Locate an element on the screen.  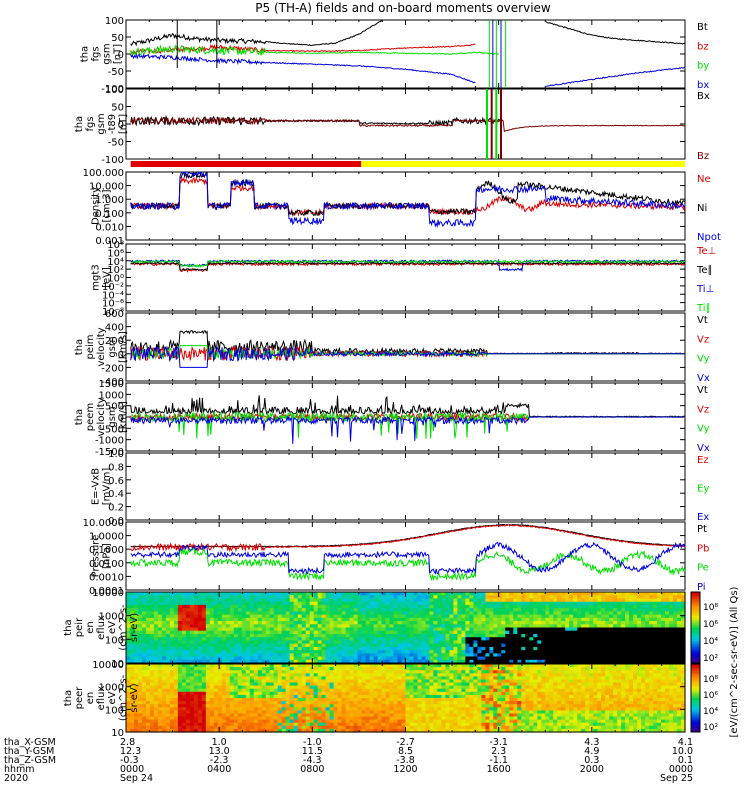
pressure-ytick-label: 0.0001 is located at coordinates (106, 591).